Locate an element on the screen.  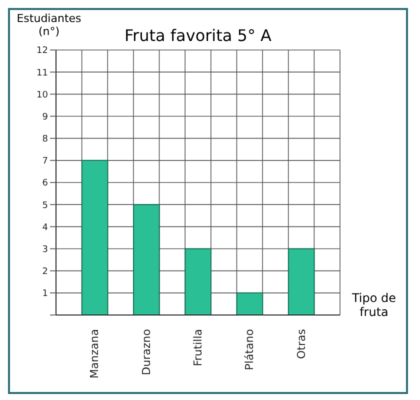
y-axis-title: Estudiantes (n°) is located at coordinates (49, 25).